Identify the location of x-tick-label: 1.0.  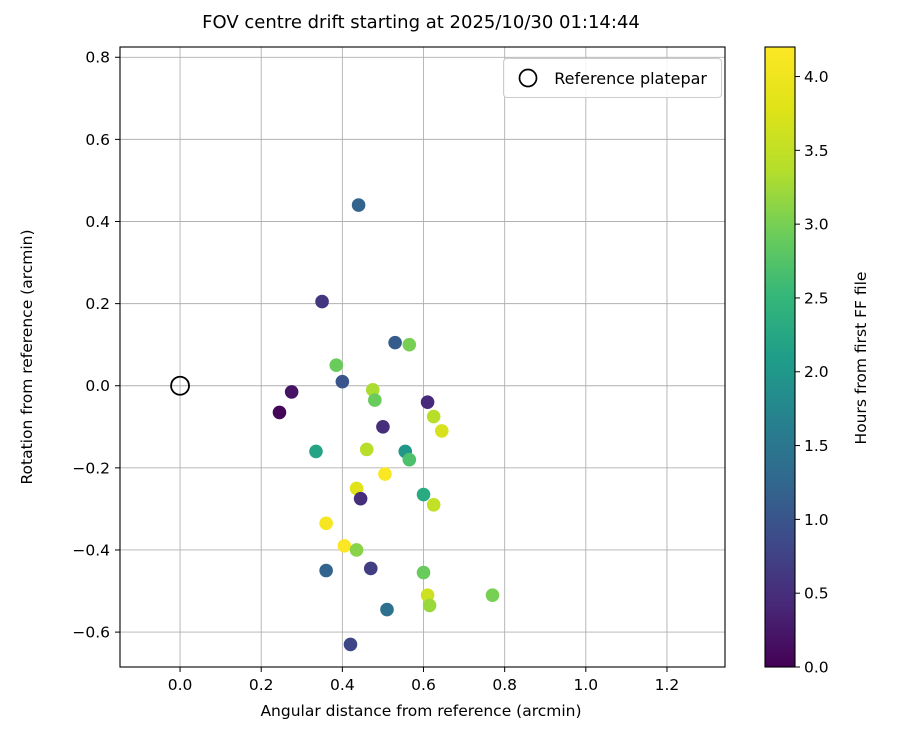
(585, 685).